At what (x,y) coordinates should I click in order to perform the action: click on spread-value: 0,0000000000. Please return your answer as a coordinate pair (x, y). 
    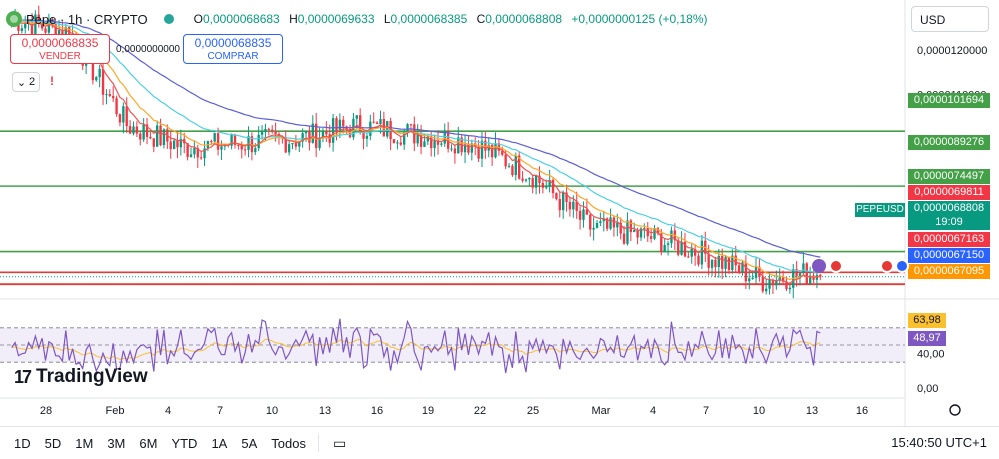
    Looking at the image, I should click on (148, 49).